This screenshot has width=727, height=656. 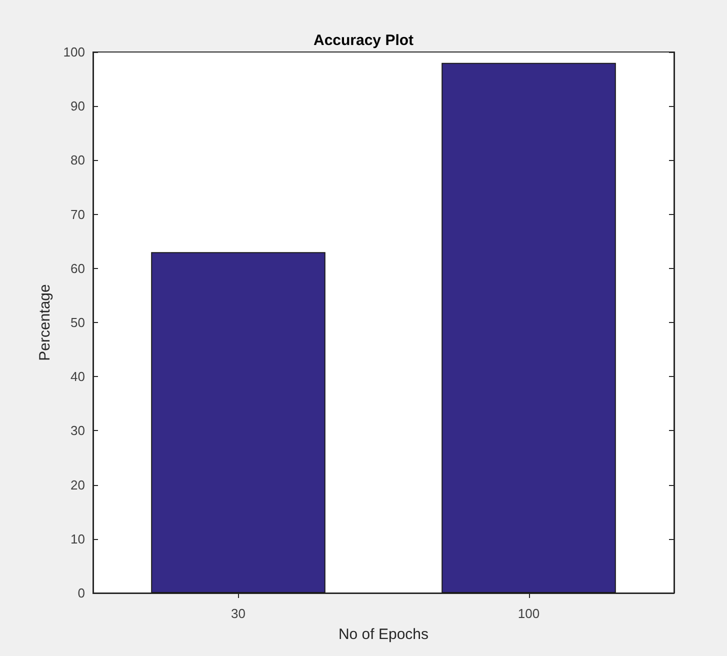 I want to click on y-tick-label: 50, so click(x=77, y=322).